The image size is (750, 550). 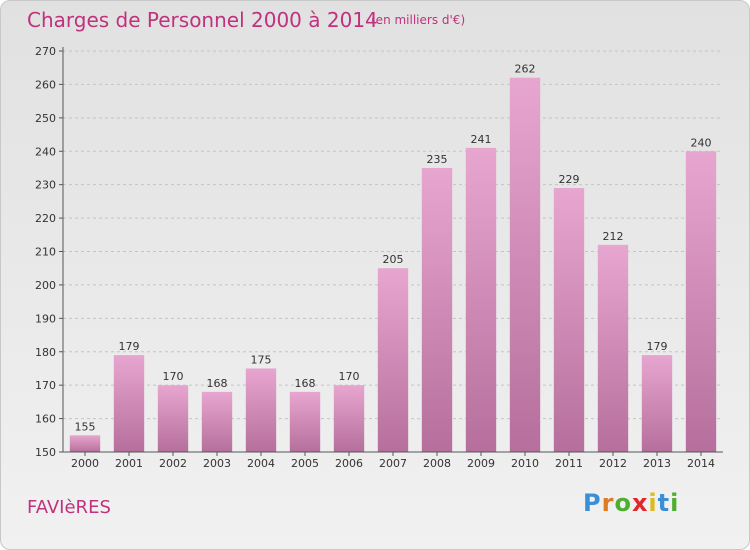 I want to click on y-tick-label: 260, so click(x=45, y=84).